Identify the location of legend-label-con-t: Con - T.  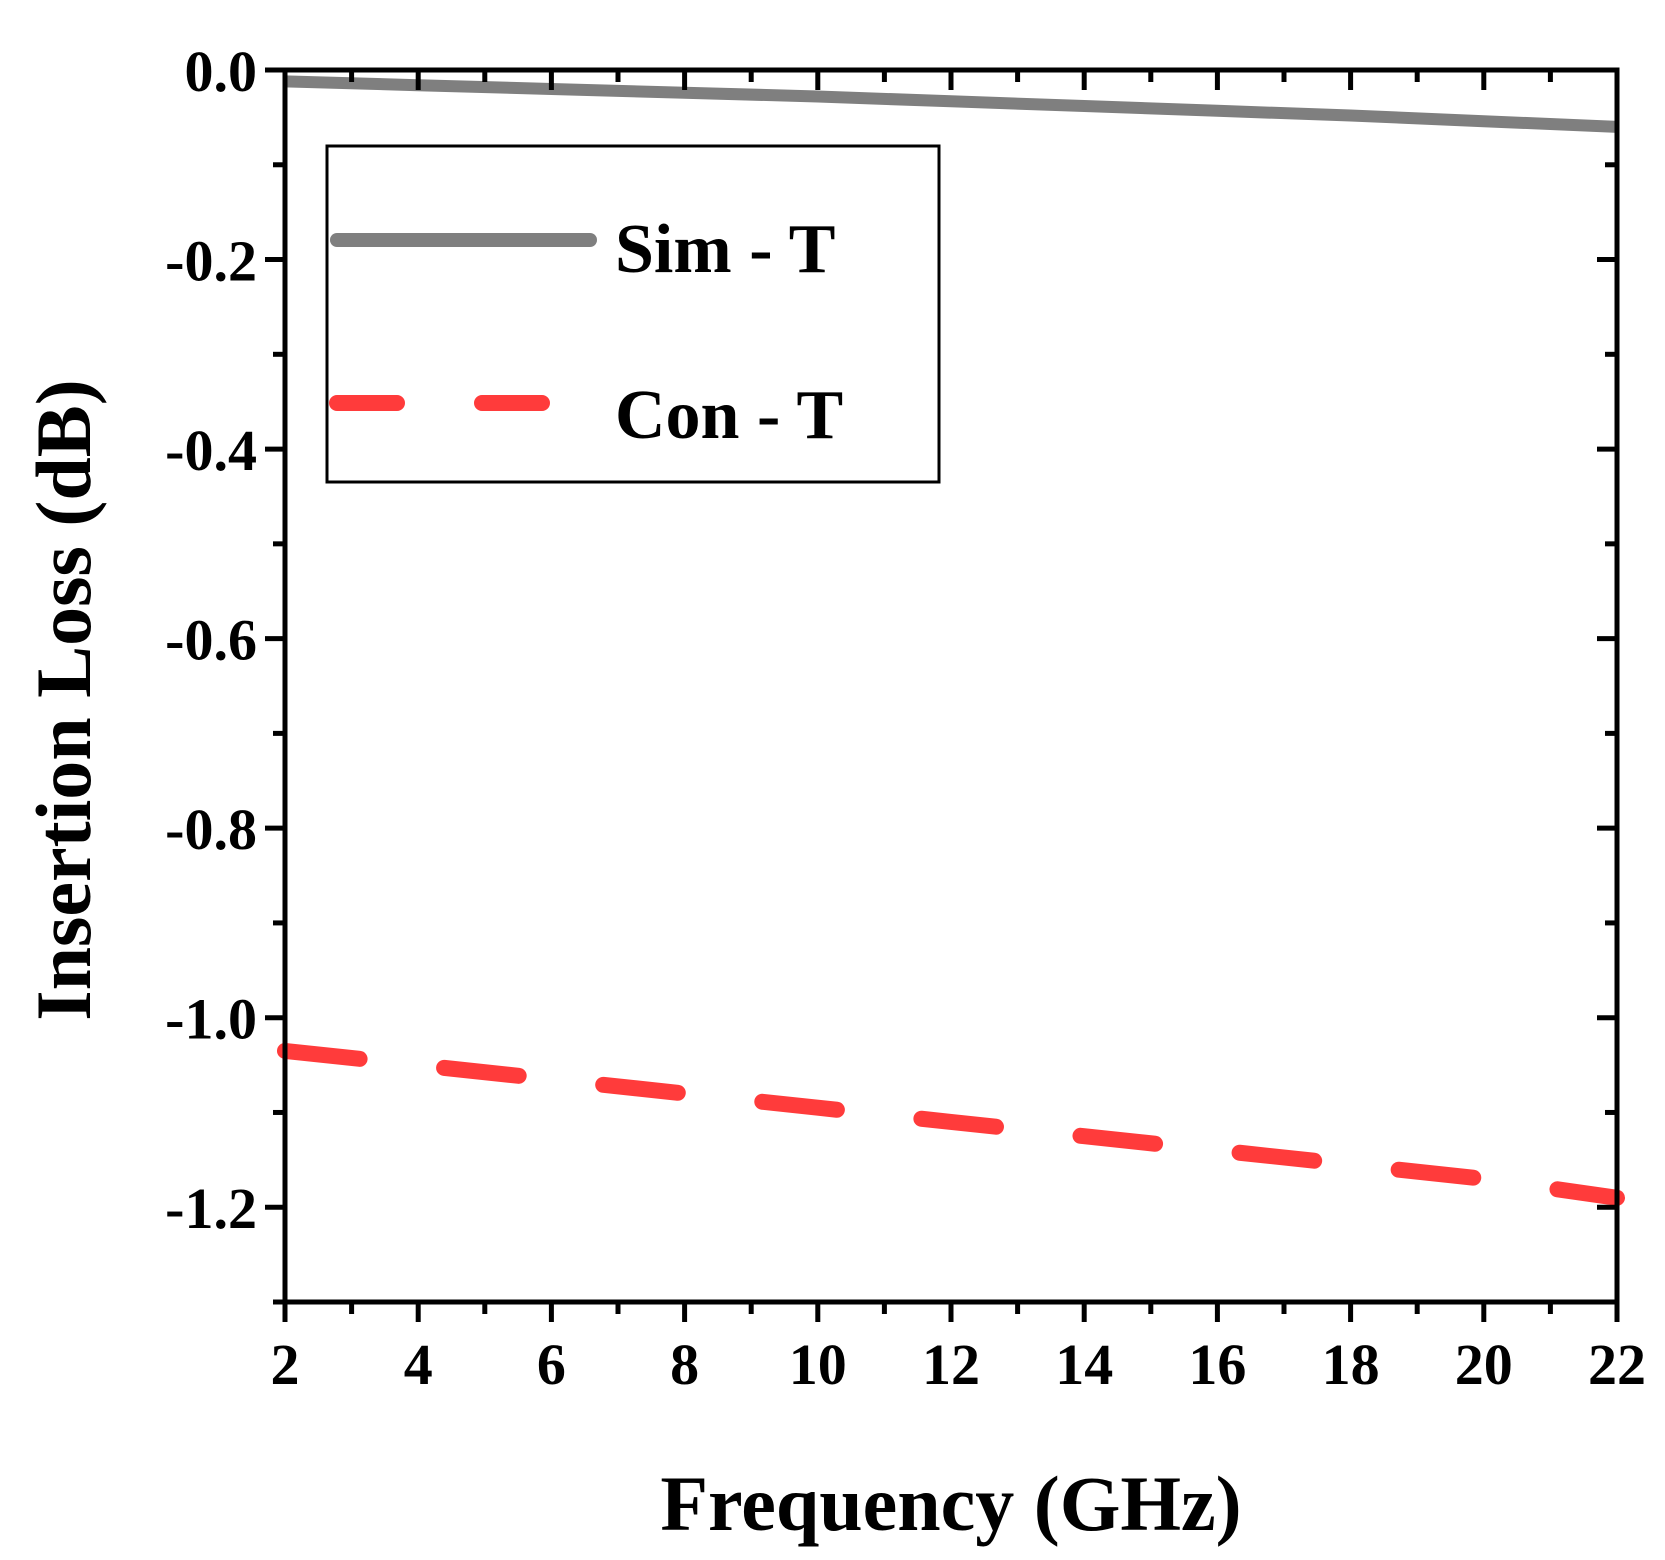
(729, 415).